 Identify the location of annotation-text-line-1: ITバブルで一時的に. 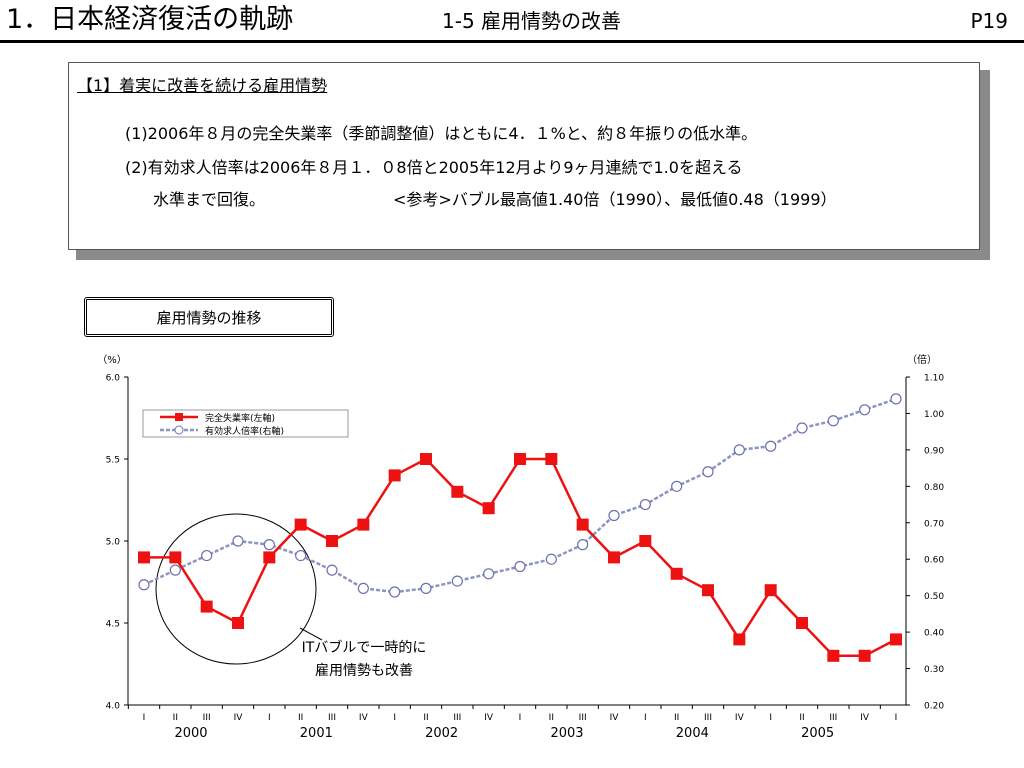
(364, 647).